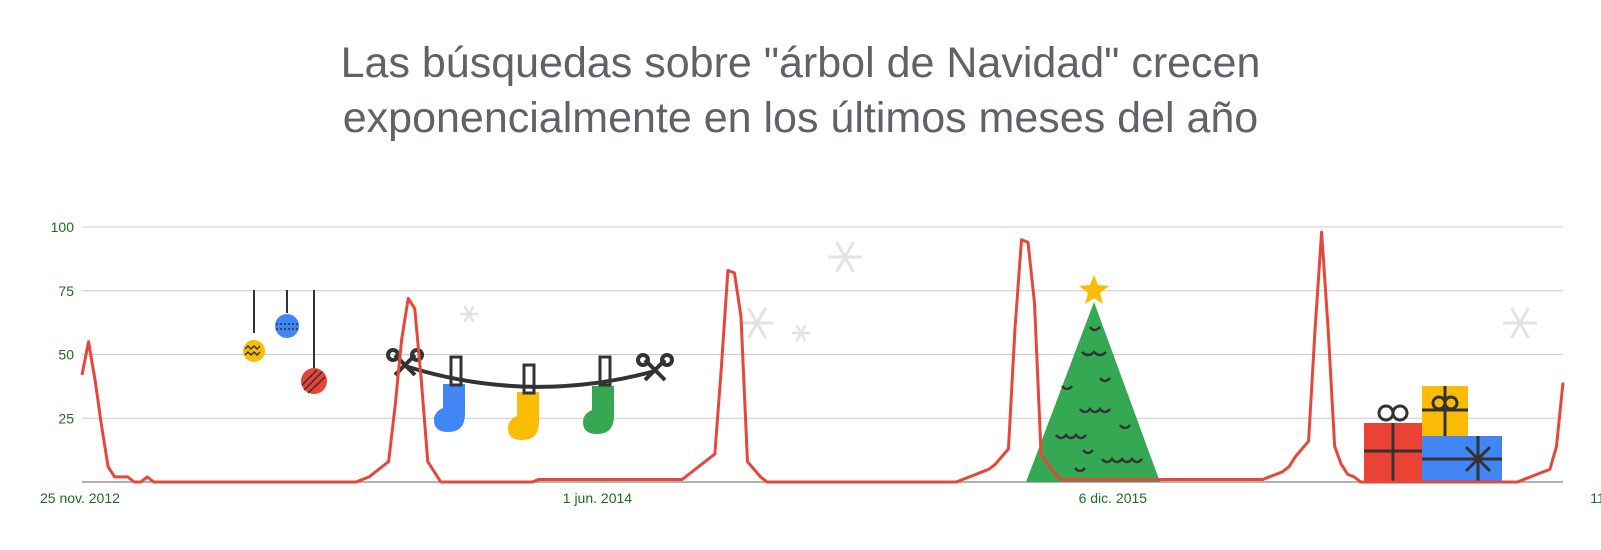 This screenshot has height=550, width=1601. Describe the element at coordinates (1433, 434) in the screenshot. I see `gift-box-icon` at that location.